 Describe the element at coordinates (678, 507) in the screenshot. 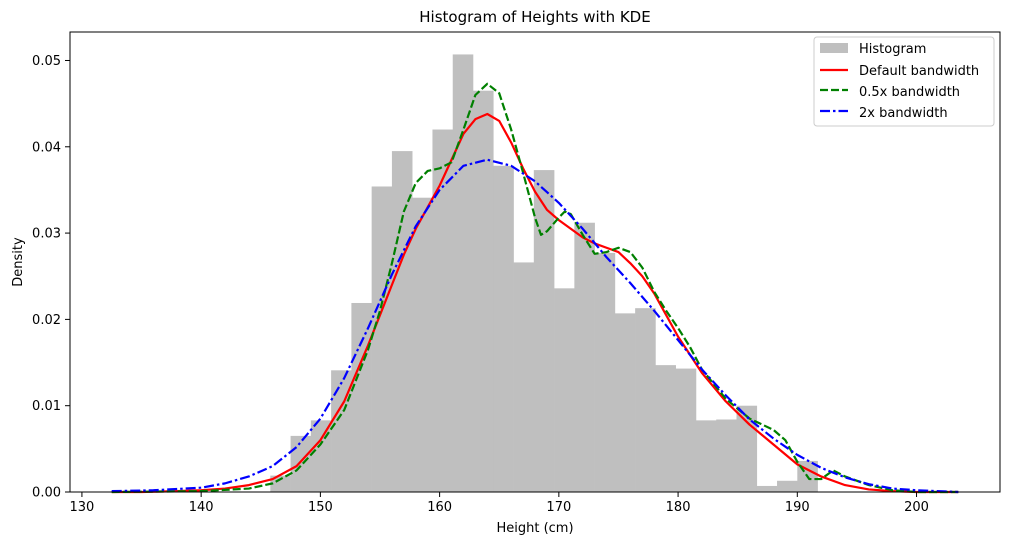

I see `x-tick-label: 180` at that location.